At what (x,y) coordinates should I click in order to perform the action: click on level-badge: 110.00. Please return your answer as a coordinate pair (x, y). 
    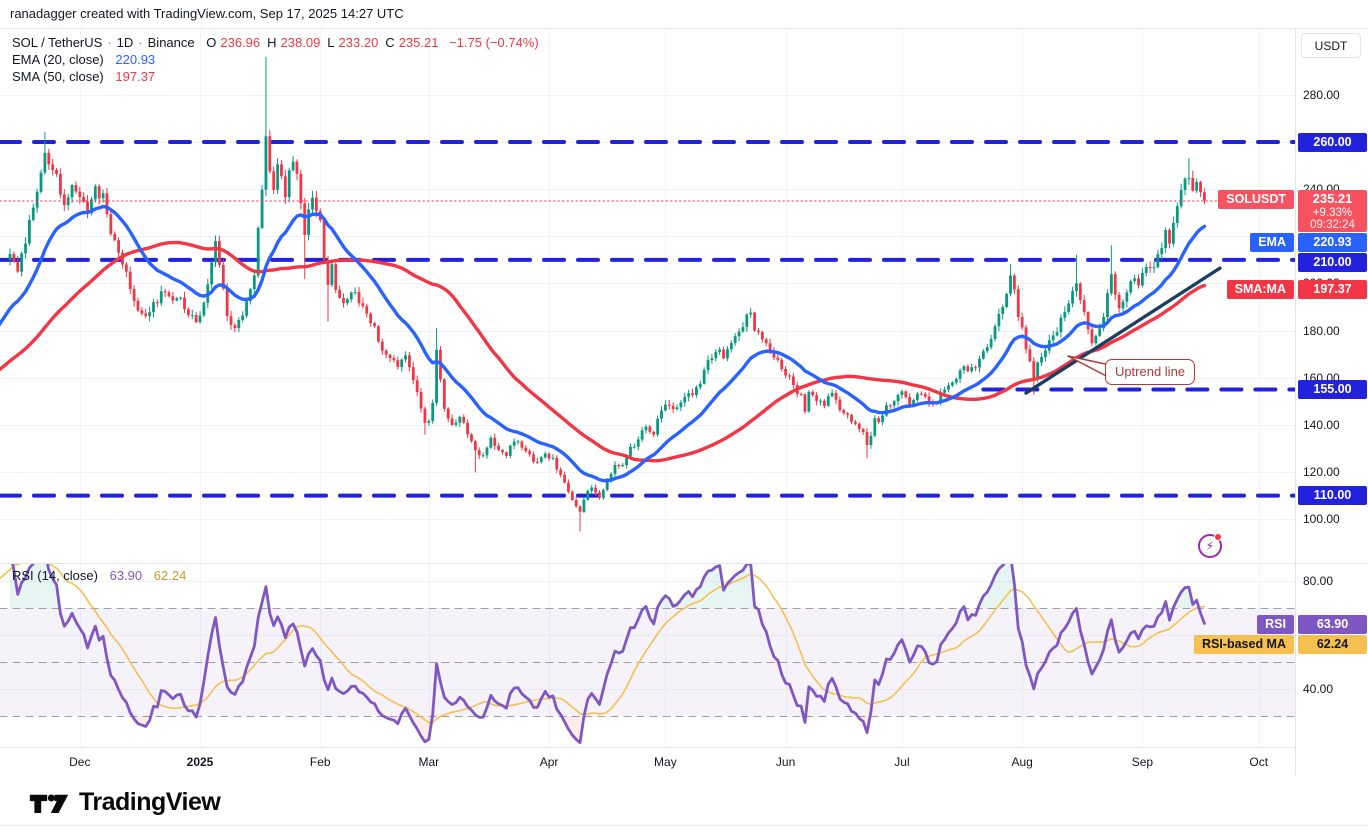
    Looking at the image, I should click on (1332, 496).